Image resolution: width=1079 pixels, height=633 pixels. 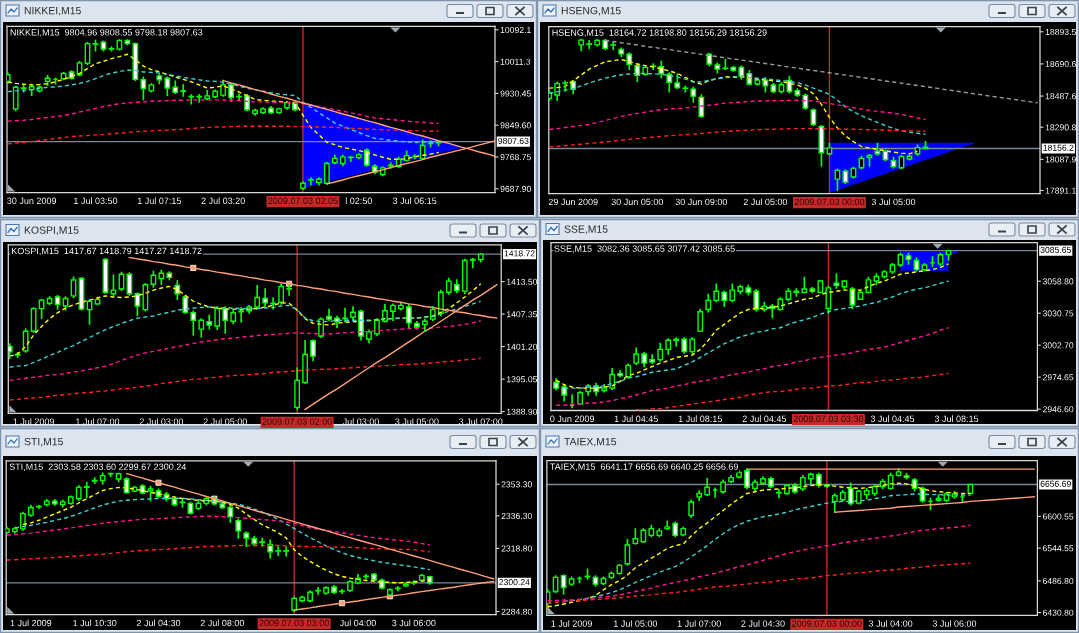 I want to click on y-tick-label: 18893.5, so click(x=1060, y=31).